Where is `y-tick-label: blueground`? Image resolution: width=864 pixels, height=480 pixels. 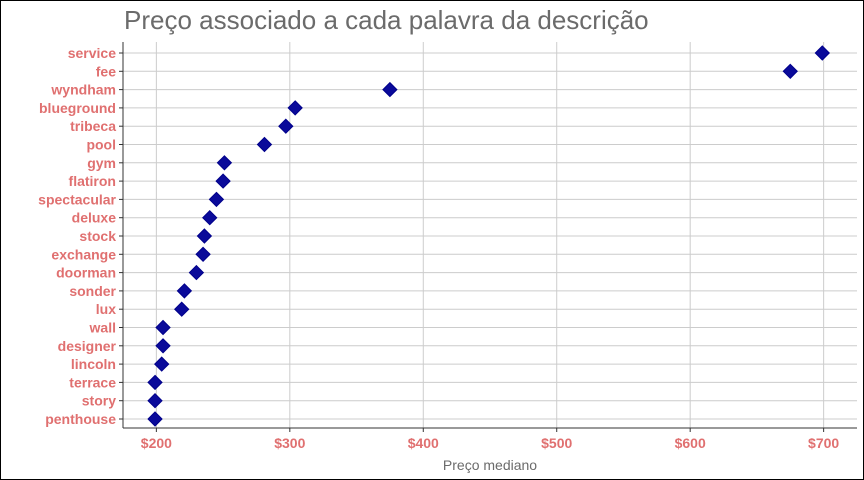
y-tick-label: blueground is located at coordinates (77, 108).